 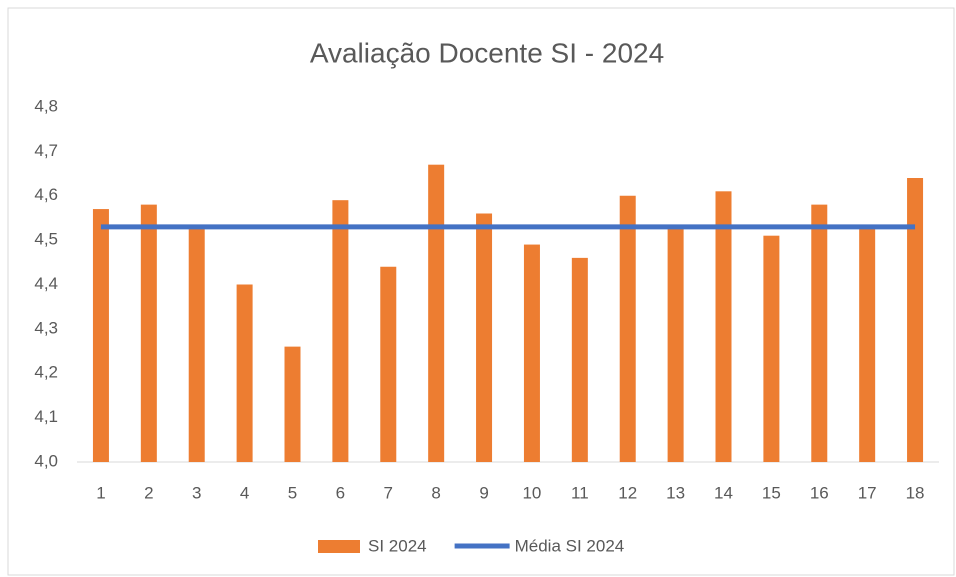 What do you see at coordinates (570, 545) in the screenshot?
I see `legend-label: Média SI 2024` at bounding box center [570, 545].